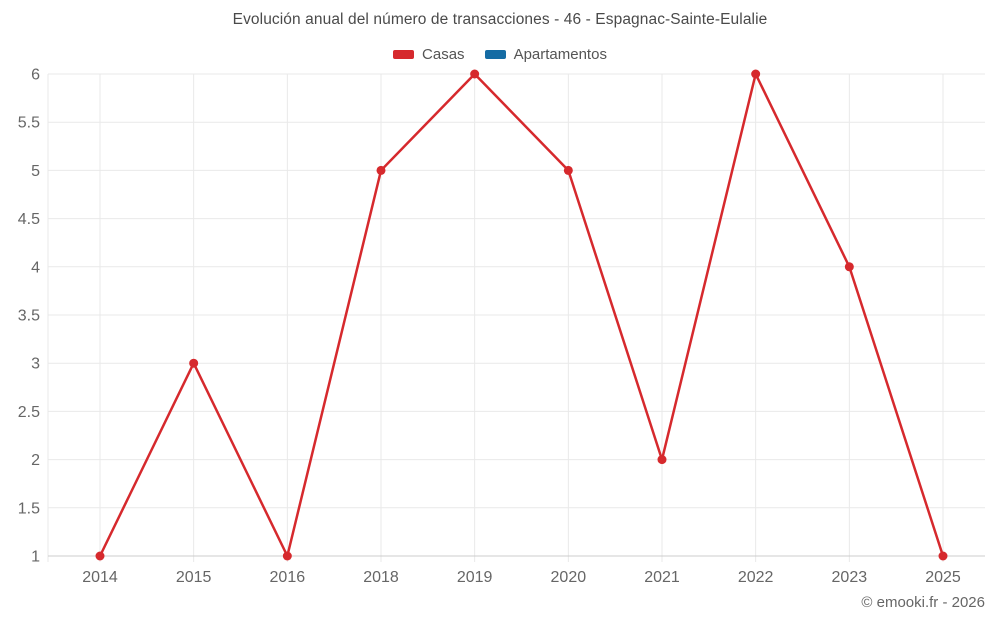 The width and height of the screenshot is (1000, 625). What do you see at coordinates (404, 54) in the screenshot?
I see `casas-series-swatch-icon` at bounding box center [404, 54].